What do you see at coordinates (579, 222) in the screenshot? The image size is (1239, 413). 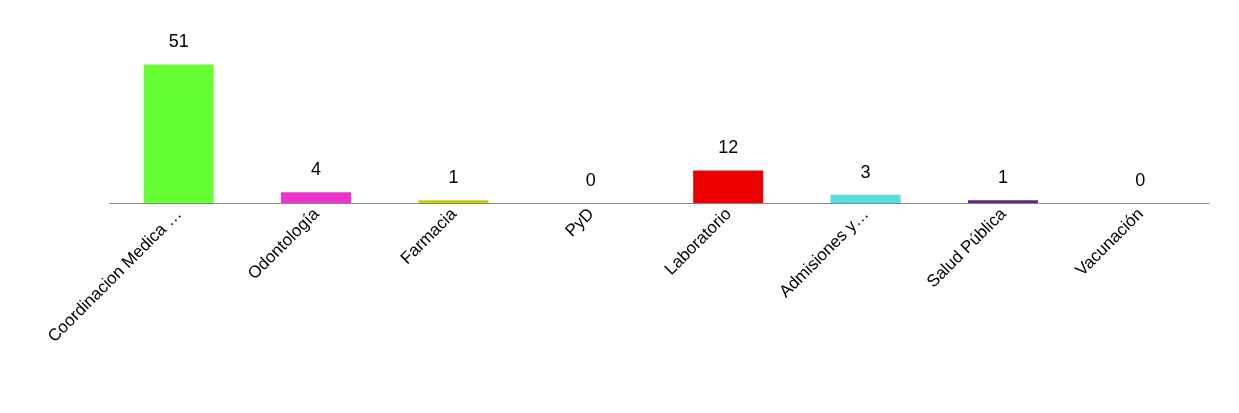 I see `x-tick-label: PyD` at bounding box center [579, 222].